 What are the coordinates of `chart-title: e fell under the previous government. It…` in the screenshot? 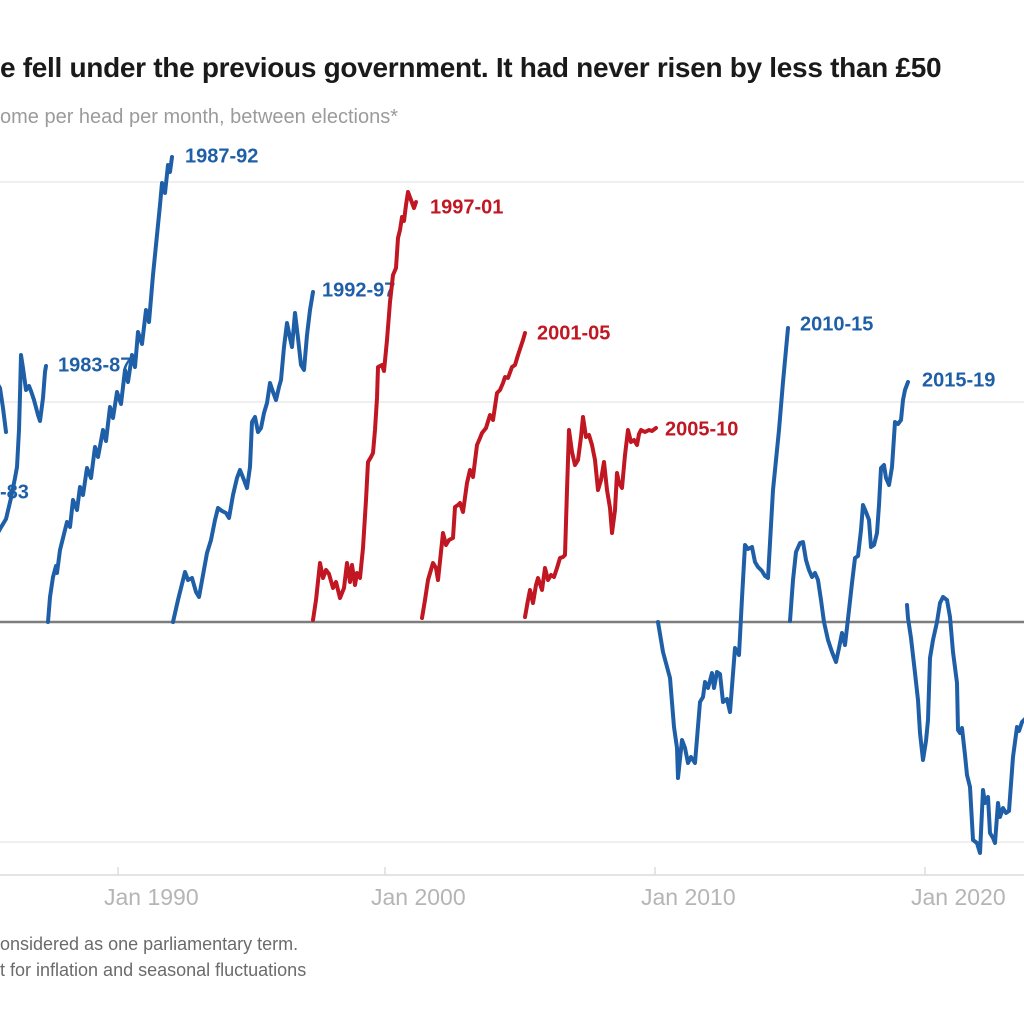 It's located at (471, 67).